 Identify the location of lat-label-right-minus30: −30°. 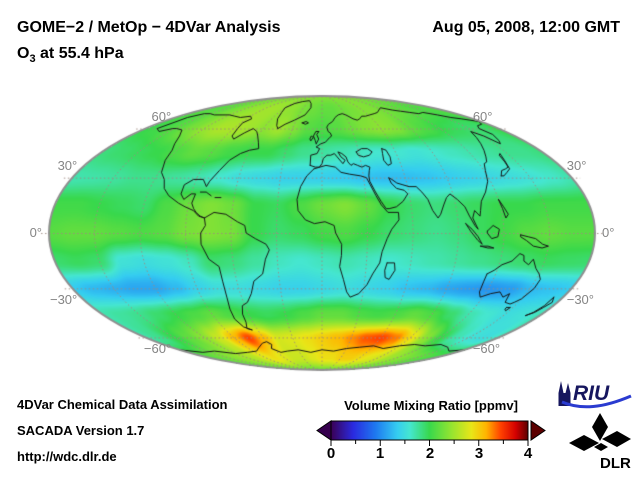
(580, 300).